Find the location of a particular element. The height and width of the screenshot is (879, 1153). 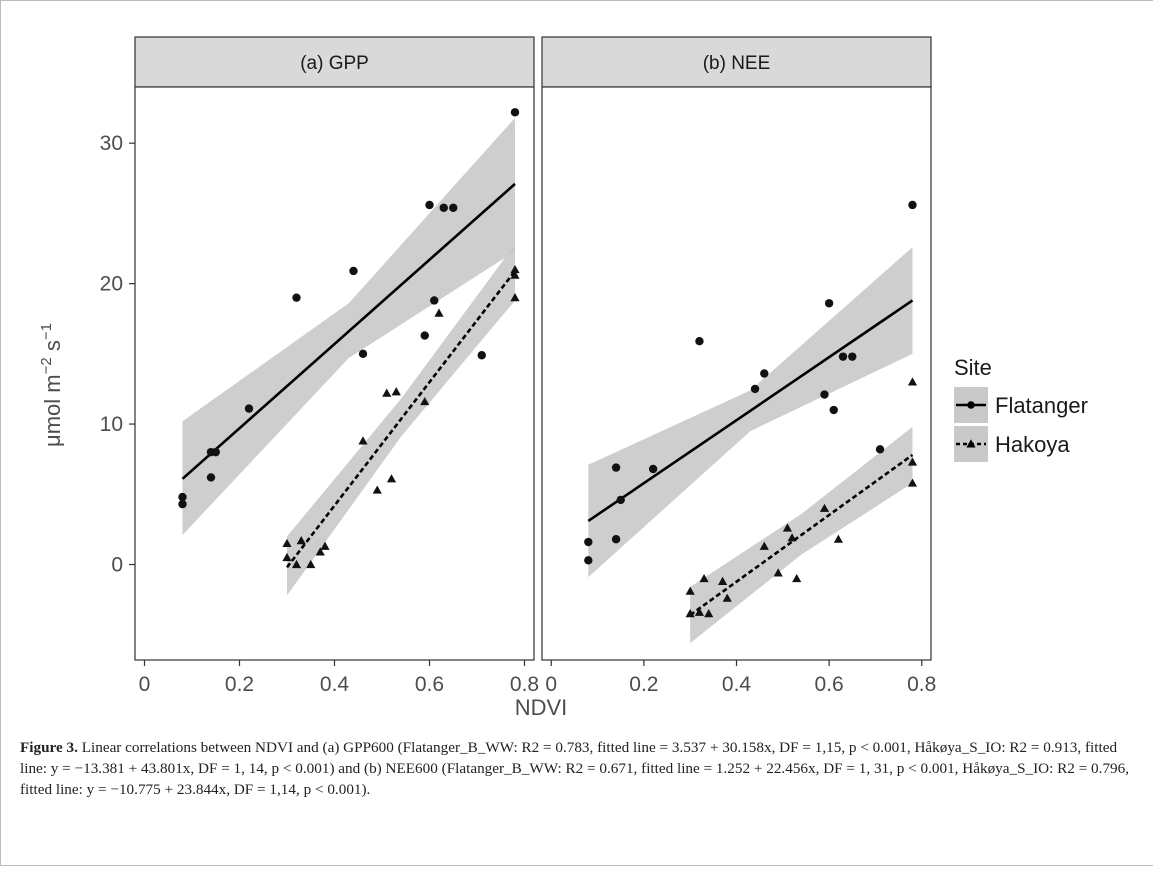

y-tick-label: 20 is located at coordinates (111, 284).